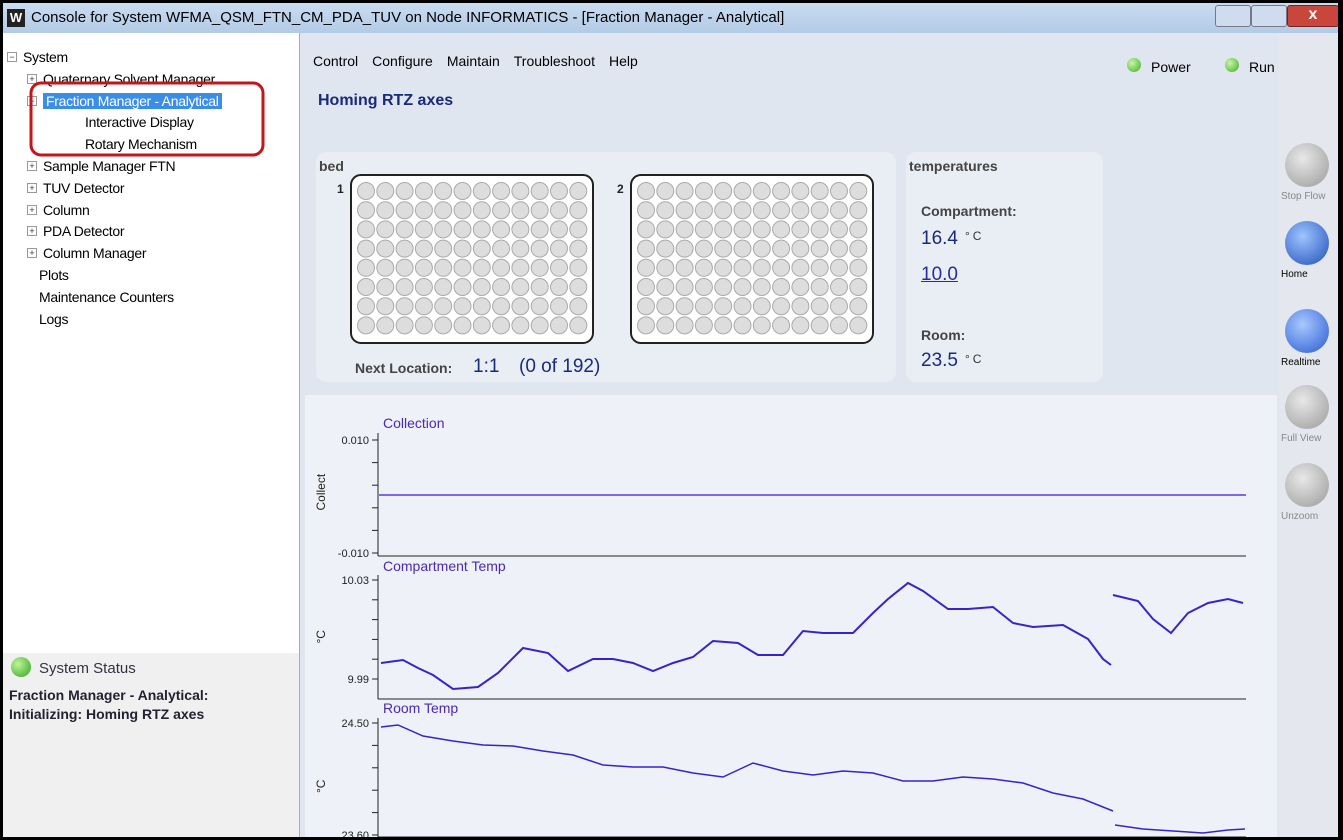 The image size is (1343, 840). What do you see at coordinates (473, 61) in the screenshot?
I see `menu-item: Maintain` at bounding box center [473, 61].